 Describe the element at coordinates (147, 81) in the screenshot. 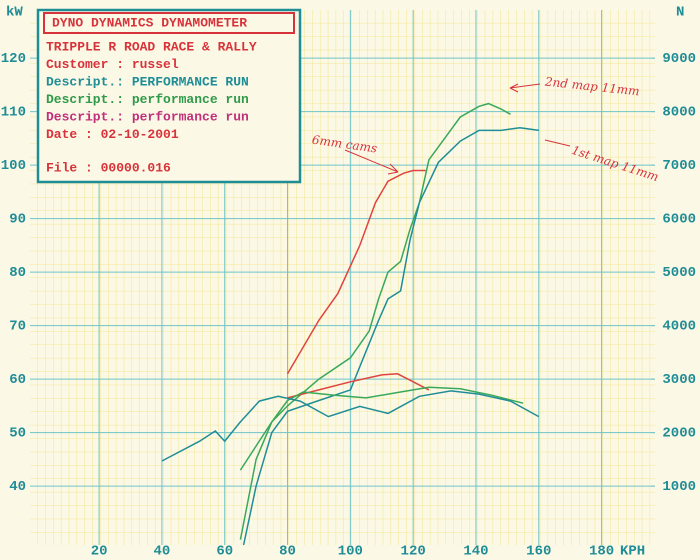

I see `legend-line: Descript.: PERFORMANCE RUN` at that location.